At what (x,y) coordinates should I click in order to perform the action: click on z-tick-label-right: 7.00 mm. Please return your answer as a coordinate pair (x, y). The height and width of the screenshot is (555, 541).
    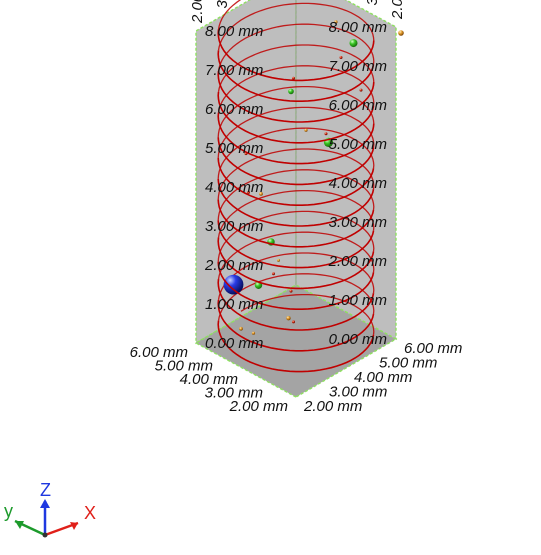
    Looking at the image, I should click on (234, 70).